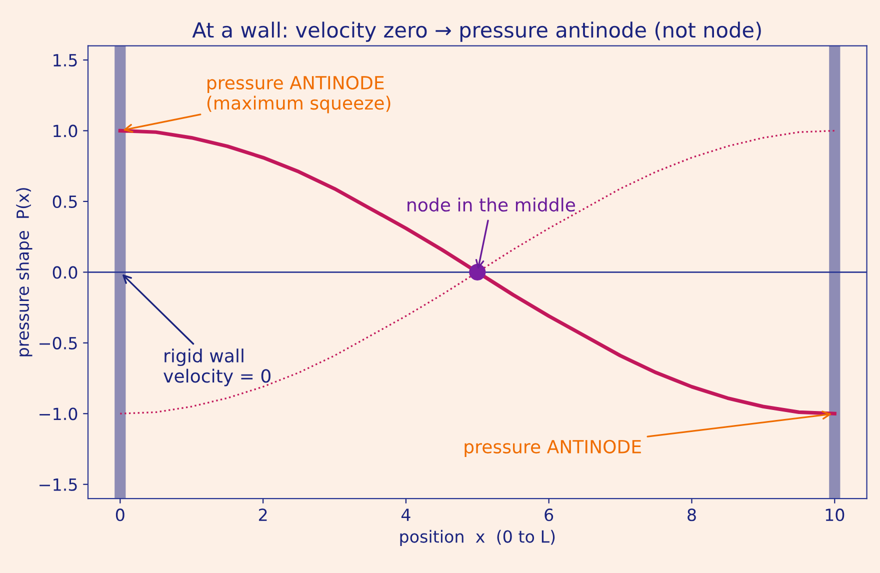 This screenshot has width=880, height=573. What do you see at coordinates (552, 448) in the screenshot?
I see `annotation: pressure ANTINODE` at bounding box center [552, 448].